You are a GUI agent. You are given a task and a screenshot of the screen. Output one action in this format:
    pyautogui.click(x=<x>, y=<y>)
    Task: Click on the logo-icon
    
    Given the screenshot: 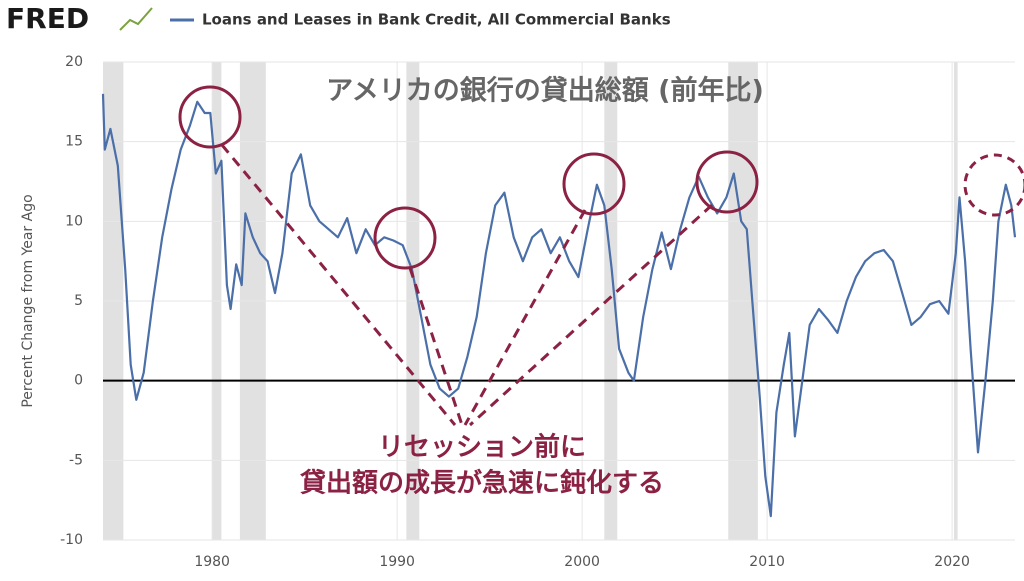 What is the action you would take?
    pyautogui.click(x=136, y=19)
    